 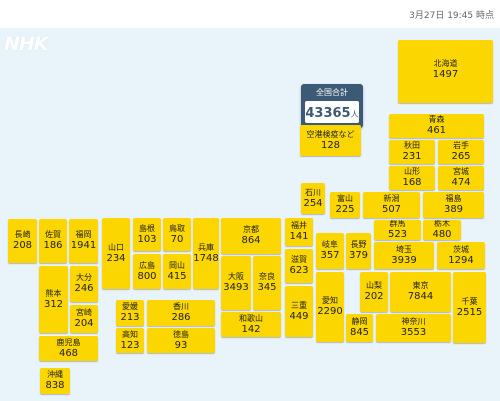 I want to click on pref-nagasaki: 長崎 208, so click(x=22, y=241).